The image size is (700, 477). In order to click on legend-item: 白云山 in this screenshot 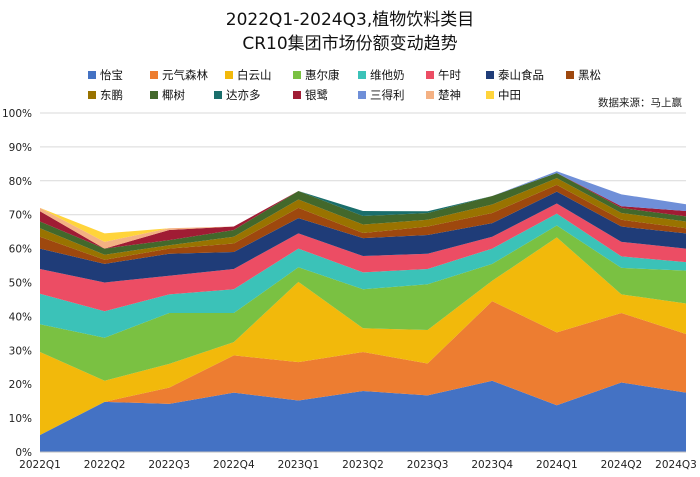, I will do `click(248, 75)`.